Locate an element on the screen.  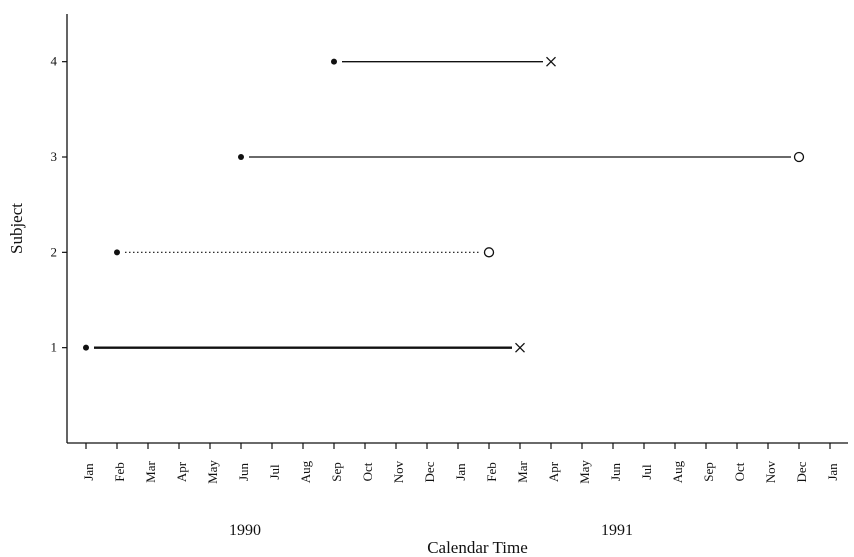
y-axis-title: Subject is located at coordinates (16, 228).